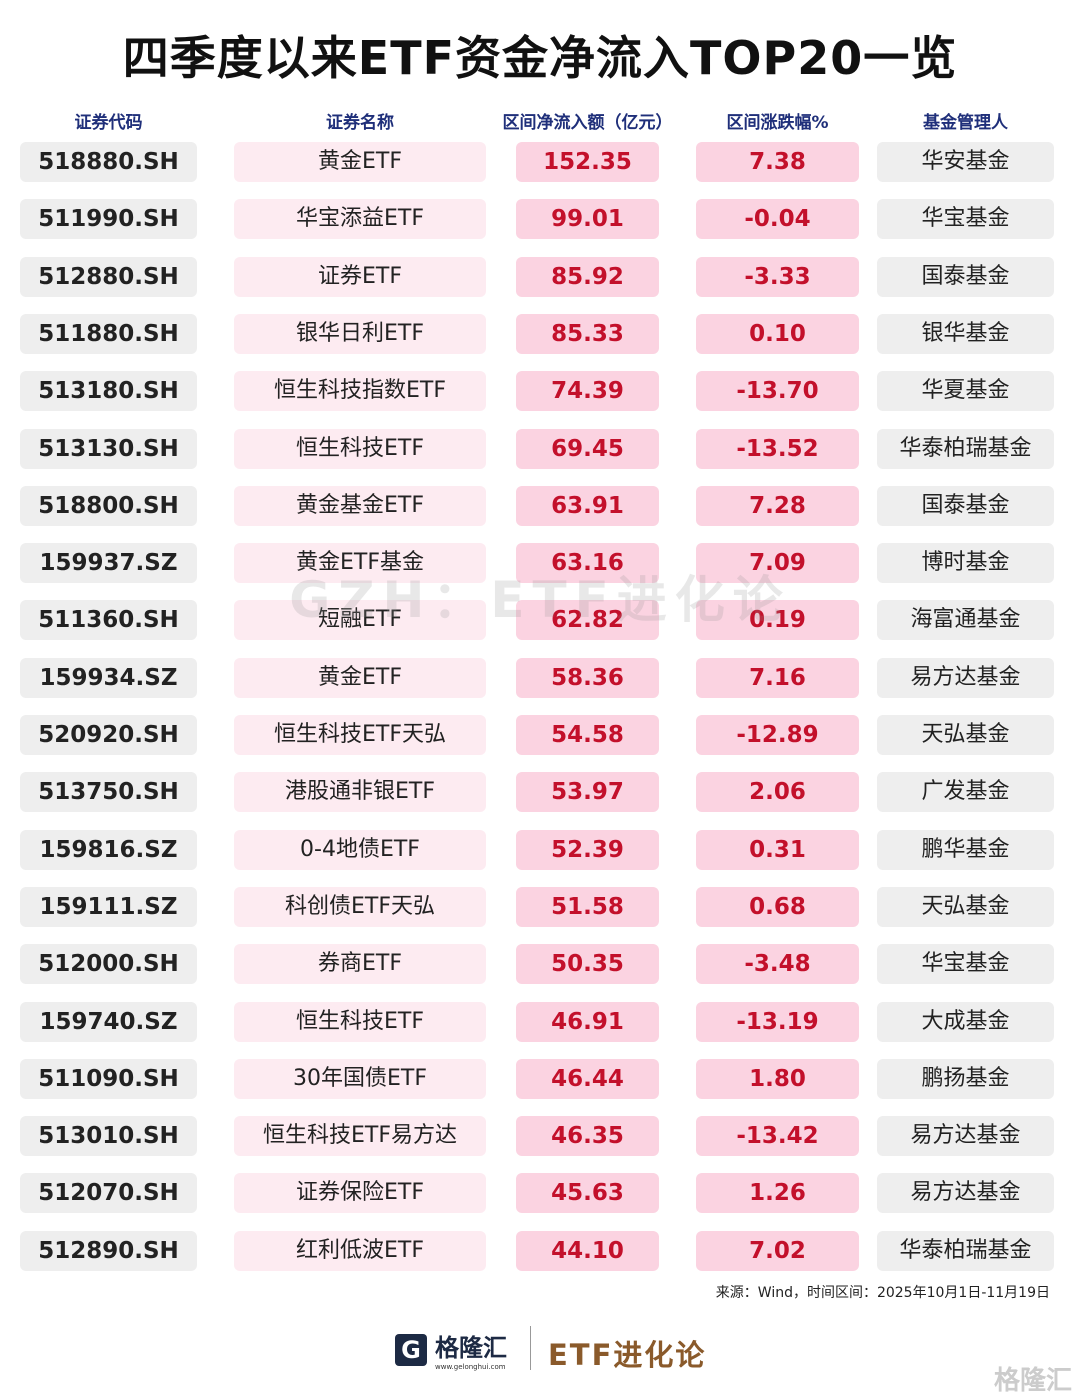 This screenshot has height=1399, width=1080. I want to click on table-row: 513130.SH 恒生科技ETF 69.45 -13.52 华泰柏瑞基金, so click(540, 448).